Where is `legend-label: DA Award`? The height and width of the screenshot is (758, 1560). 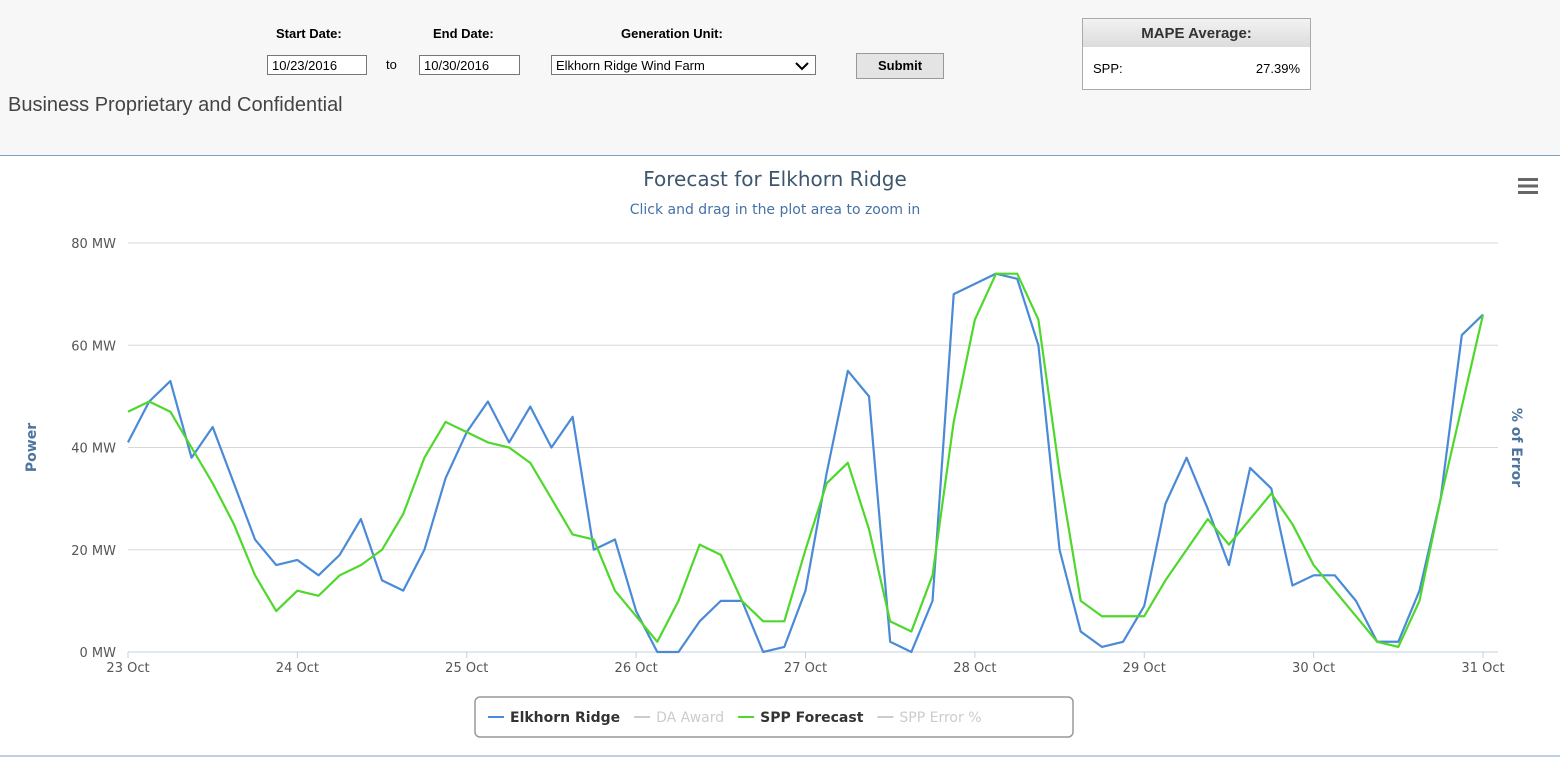
legend-label: DA Award is located at coordinates (690, 718).